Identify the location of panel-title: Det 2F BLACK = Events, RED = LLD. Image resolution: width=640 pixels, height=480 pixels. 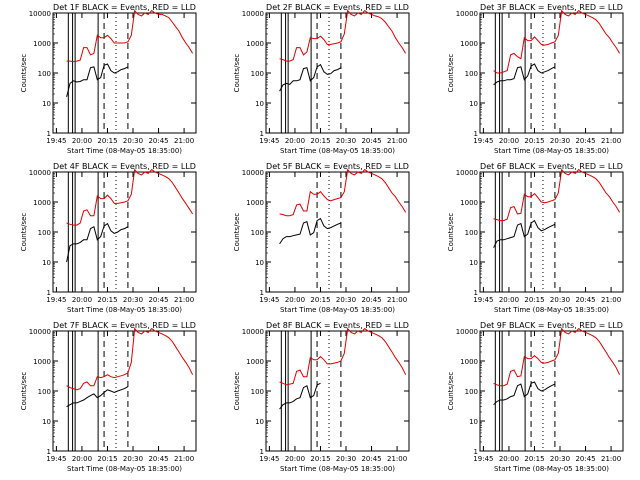
(337, 7).